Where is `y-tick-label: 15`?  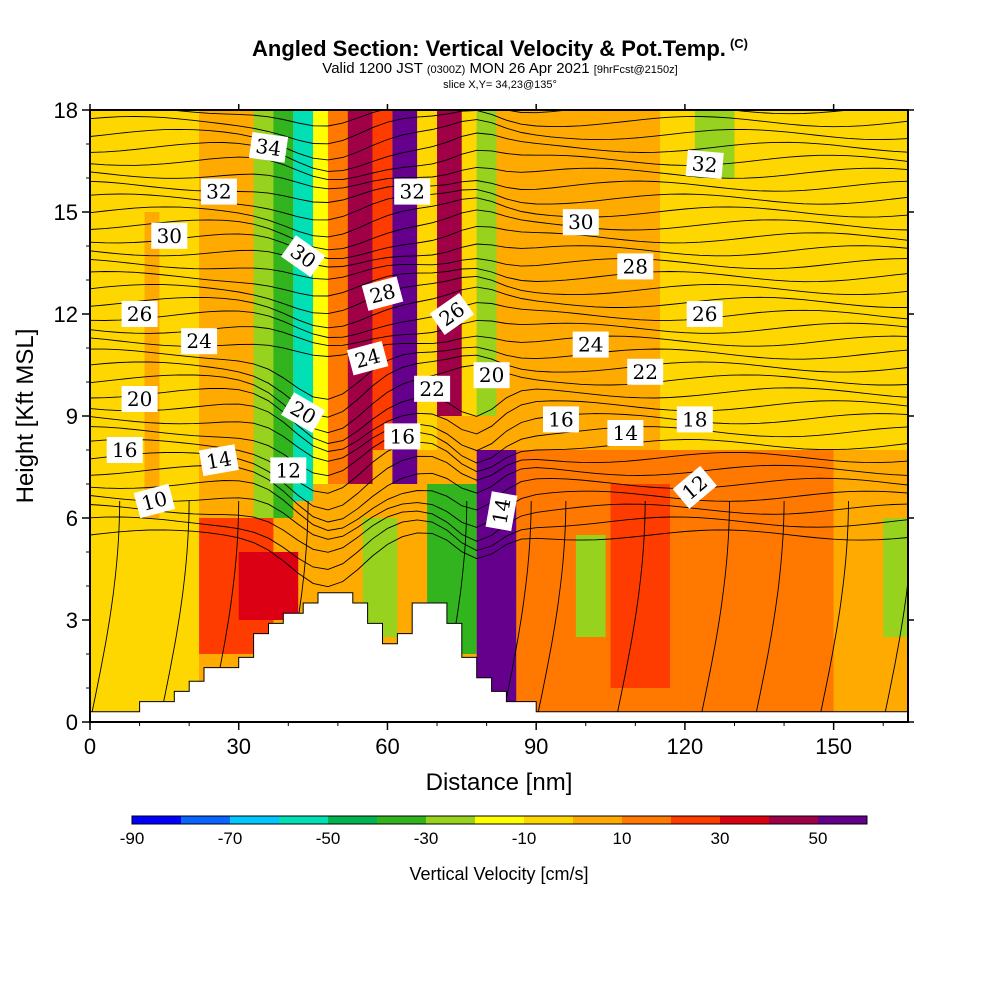 y-tick-label: 15 is located at coordinates (66, 212).